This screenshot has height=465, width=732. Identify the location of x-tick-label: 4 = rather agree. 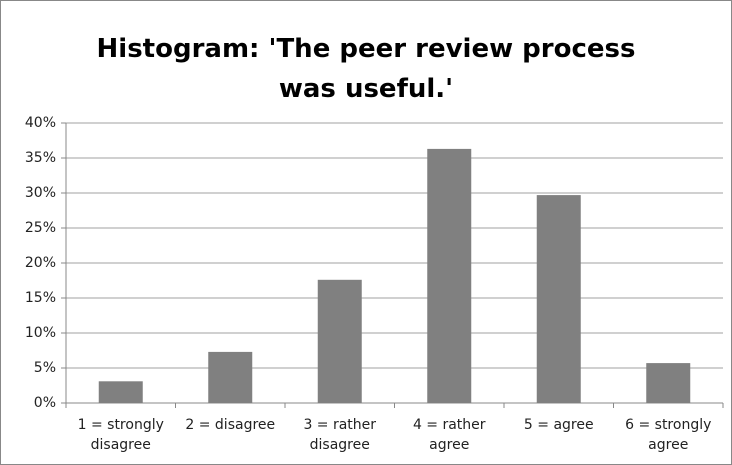
(449, 435).